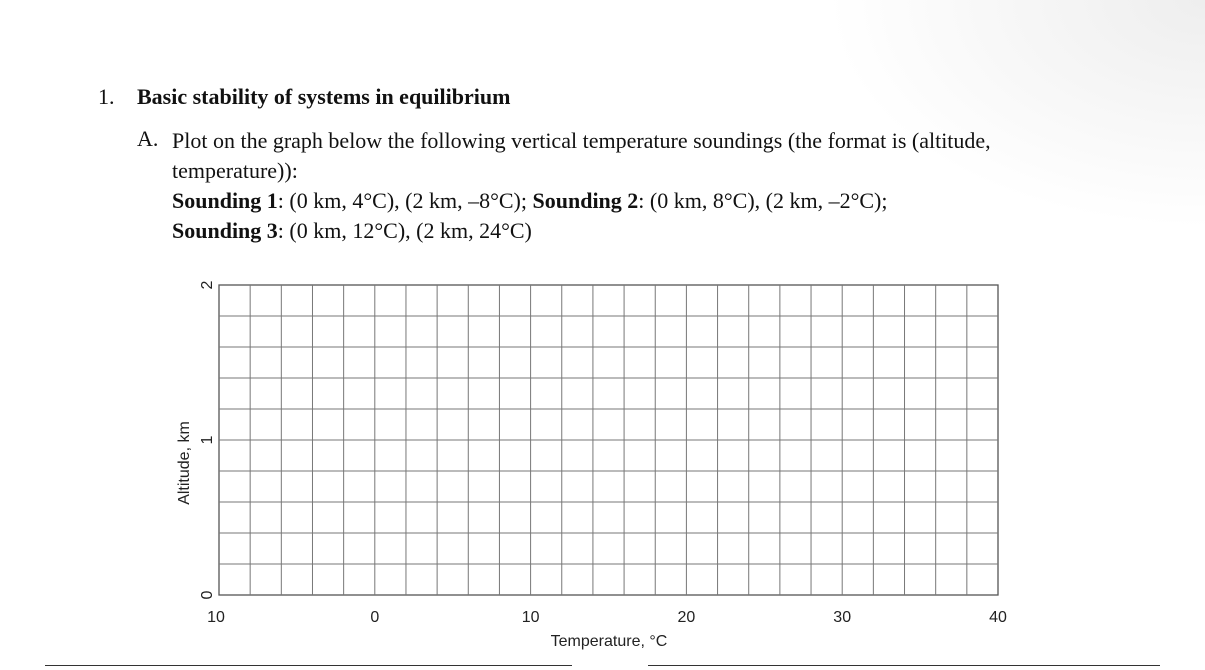 This screenshot has height=670, width=1205. What do you see at coordinates (904, 665) in the screenshot?
I see `page-rule-right` at bounding box center [904, 665].